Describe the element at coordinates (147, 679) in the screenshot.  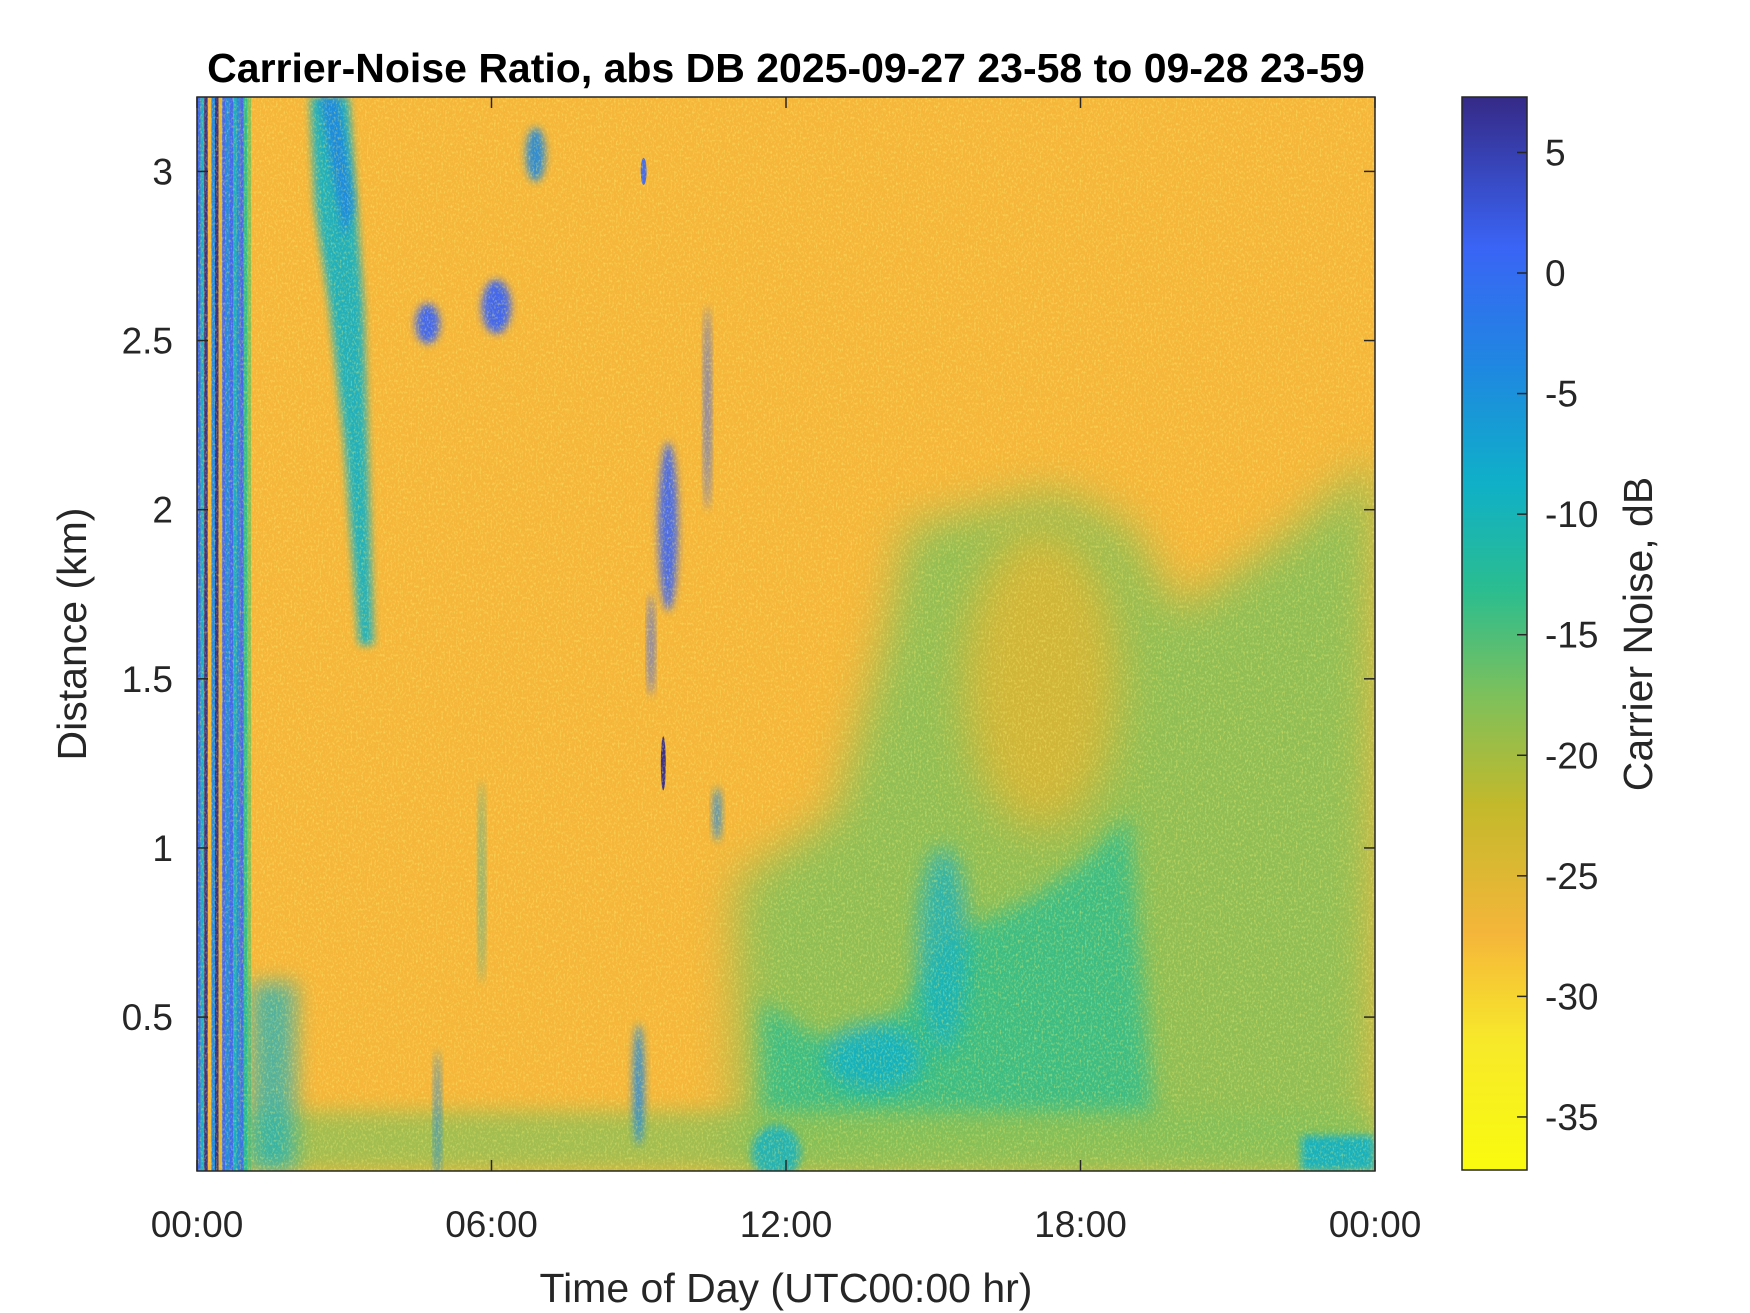
I see `y-tick-label: 1.5` at that location.